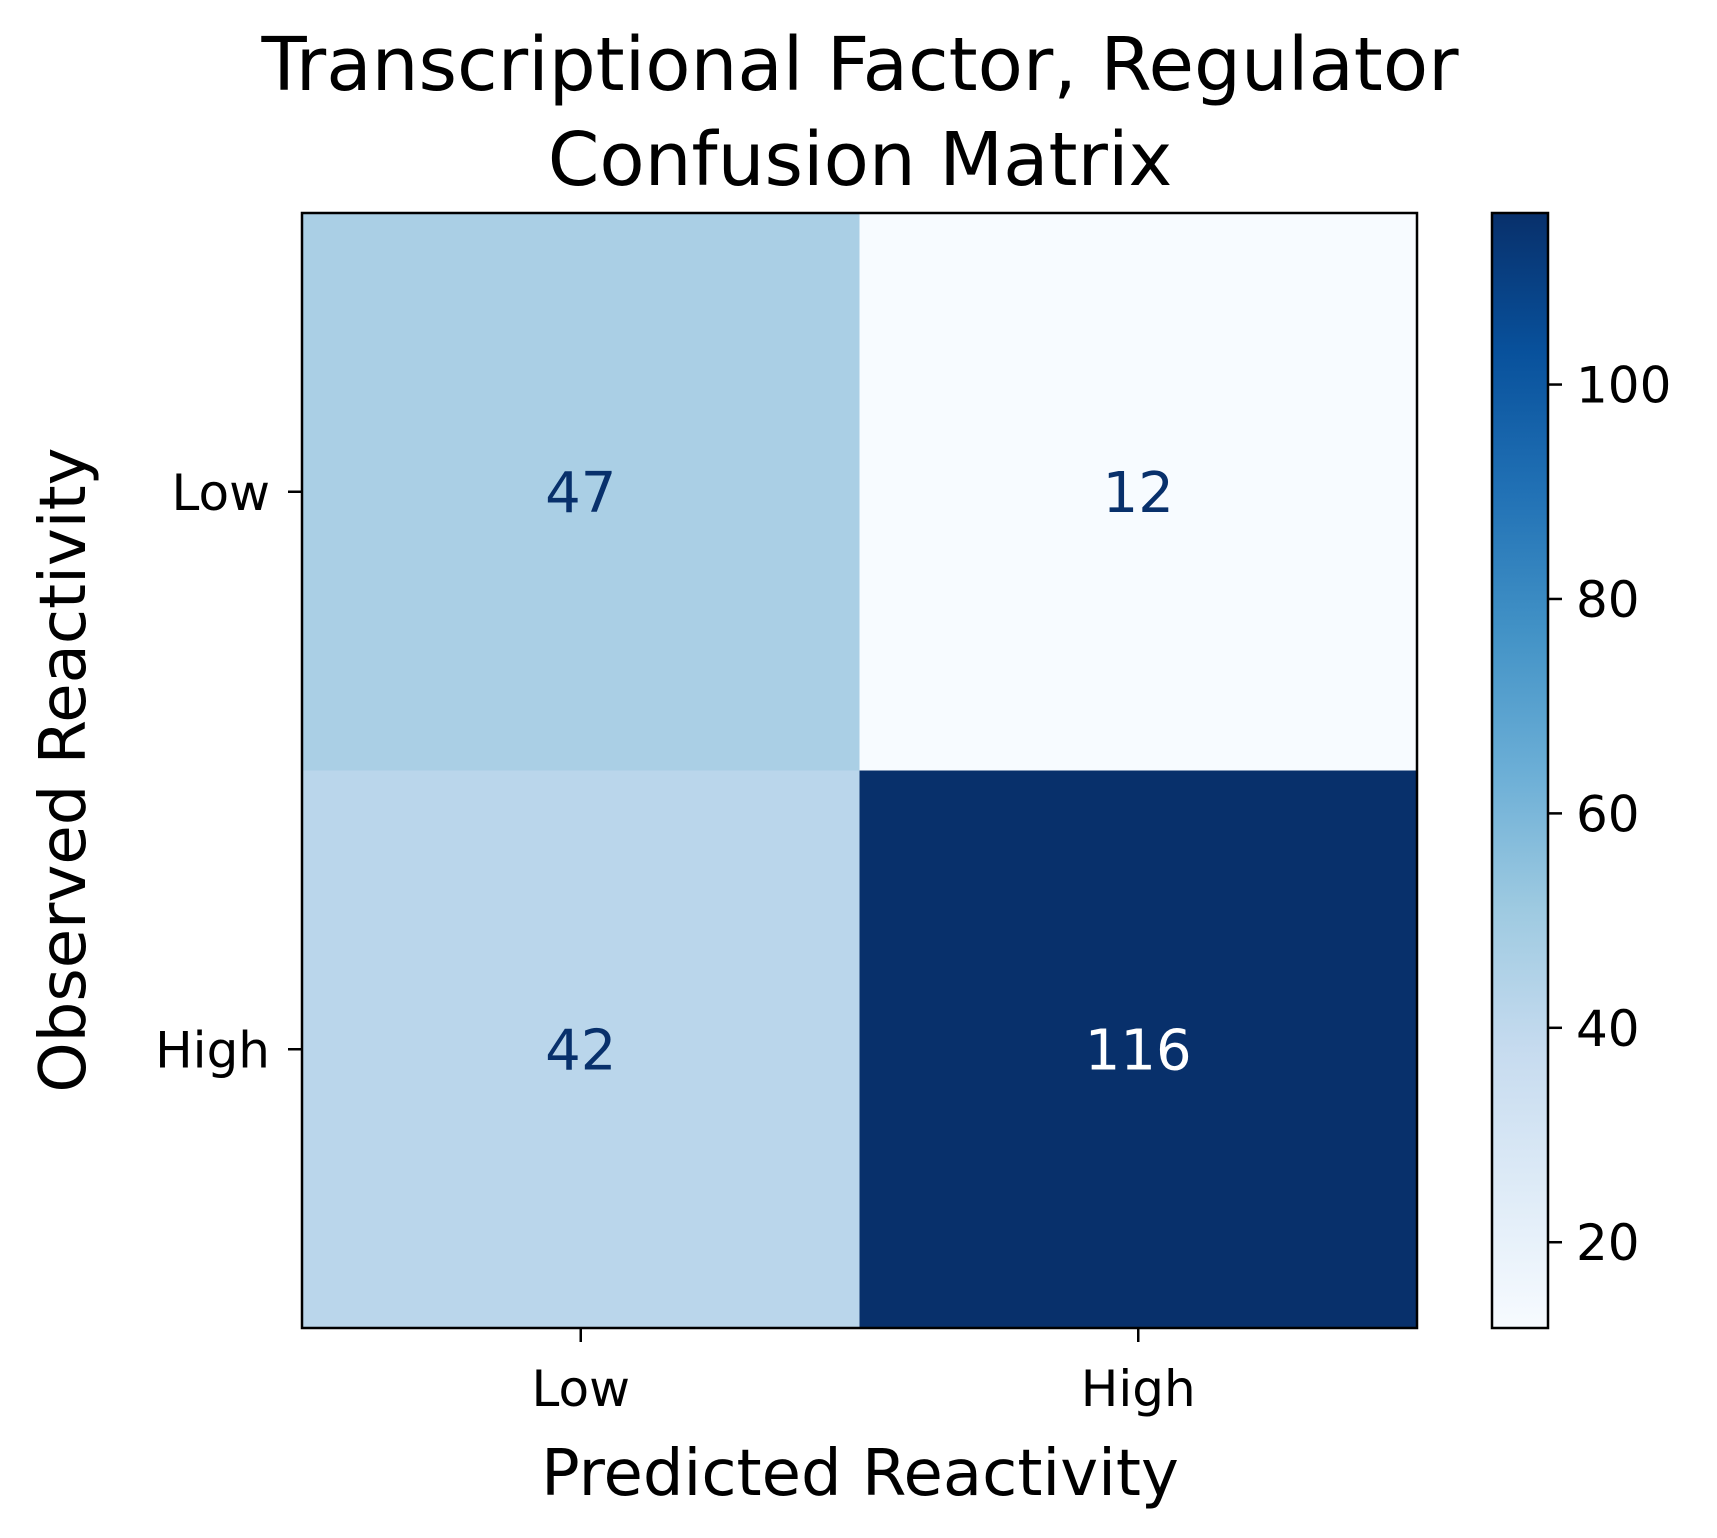 This screenshot has width=1717, height=1538. What do you see at coordinates (1608, 1029) in the screenshot?
I see `colorbar-tick-label: 40` at bounding box center [1608, 1029].